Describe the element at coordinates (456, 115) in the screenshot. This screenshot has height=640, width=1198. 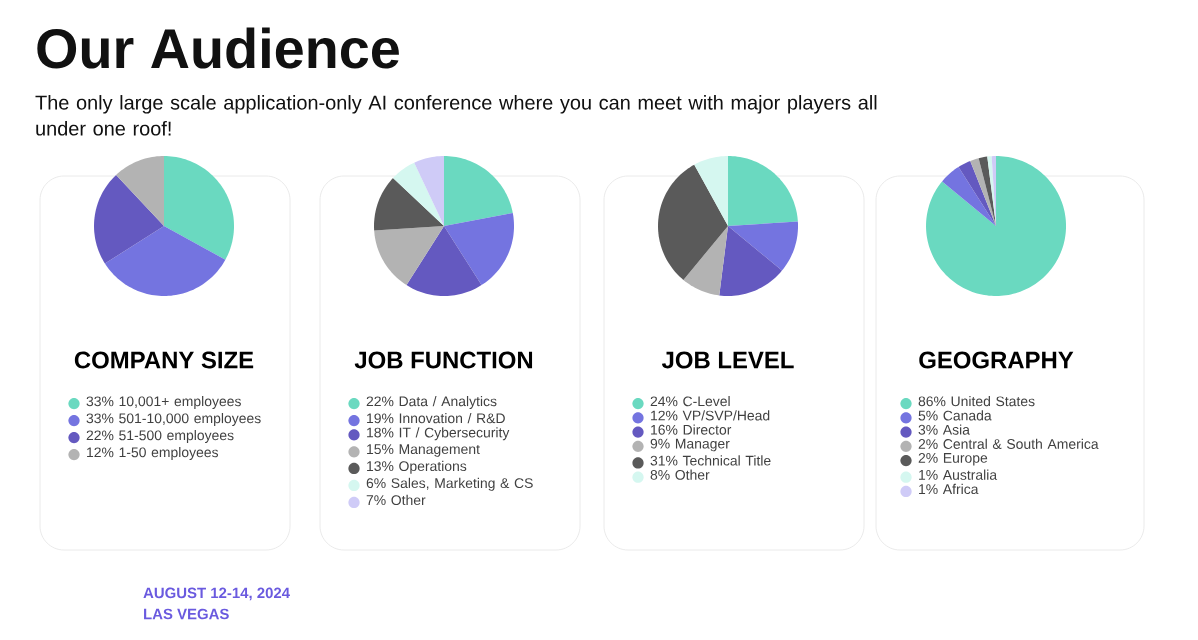
I see `text: The only large scale application-only AI conference where you can meet with major players all under one roof!` at that location.